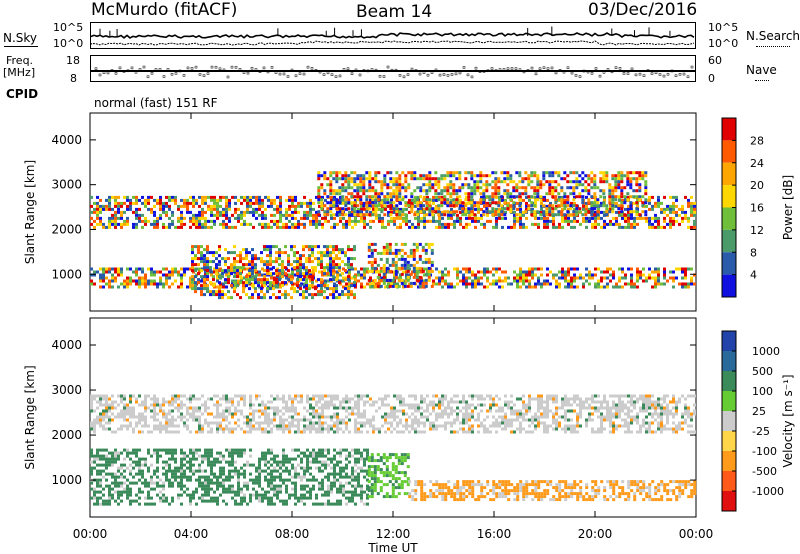 This screenshot has width=800, height=554. I want to click on noise-tick-right-top: 10^5, so click(723, 27).